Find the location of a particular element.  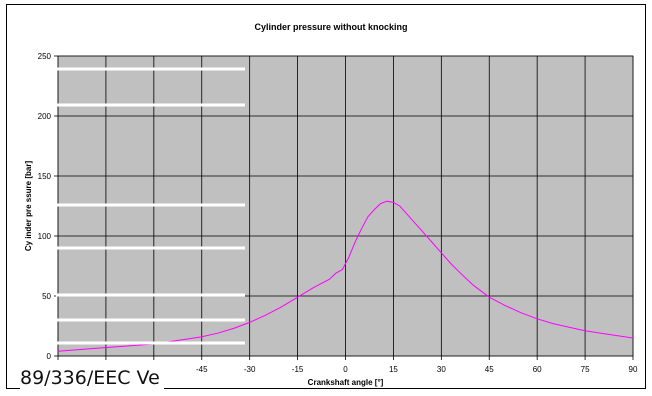

x-tick-label: 75 is located at coordinates (585, 369).